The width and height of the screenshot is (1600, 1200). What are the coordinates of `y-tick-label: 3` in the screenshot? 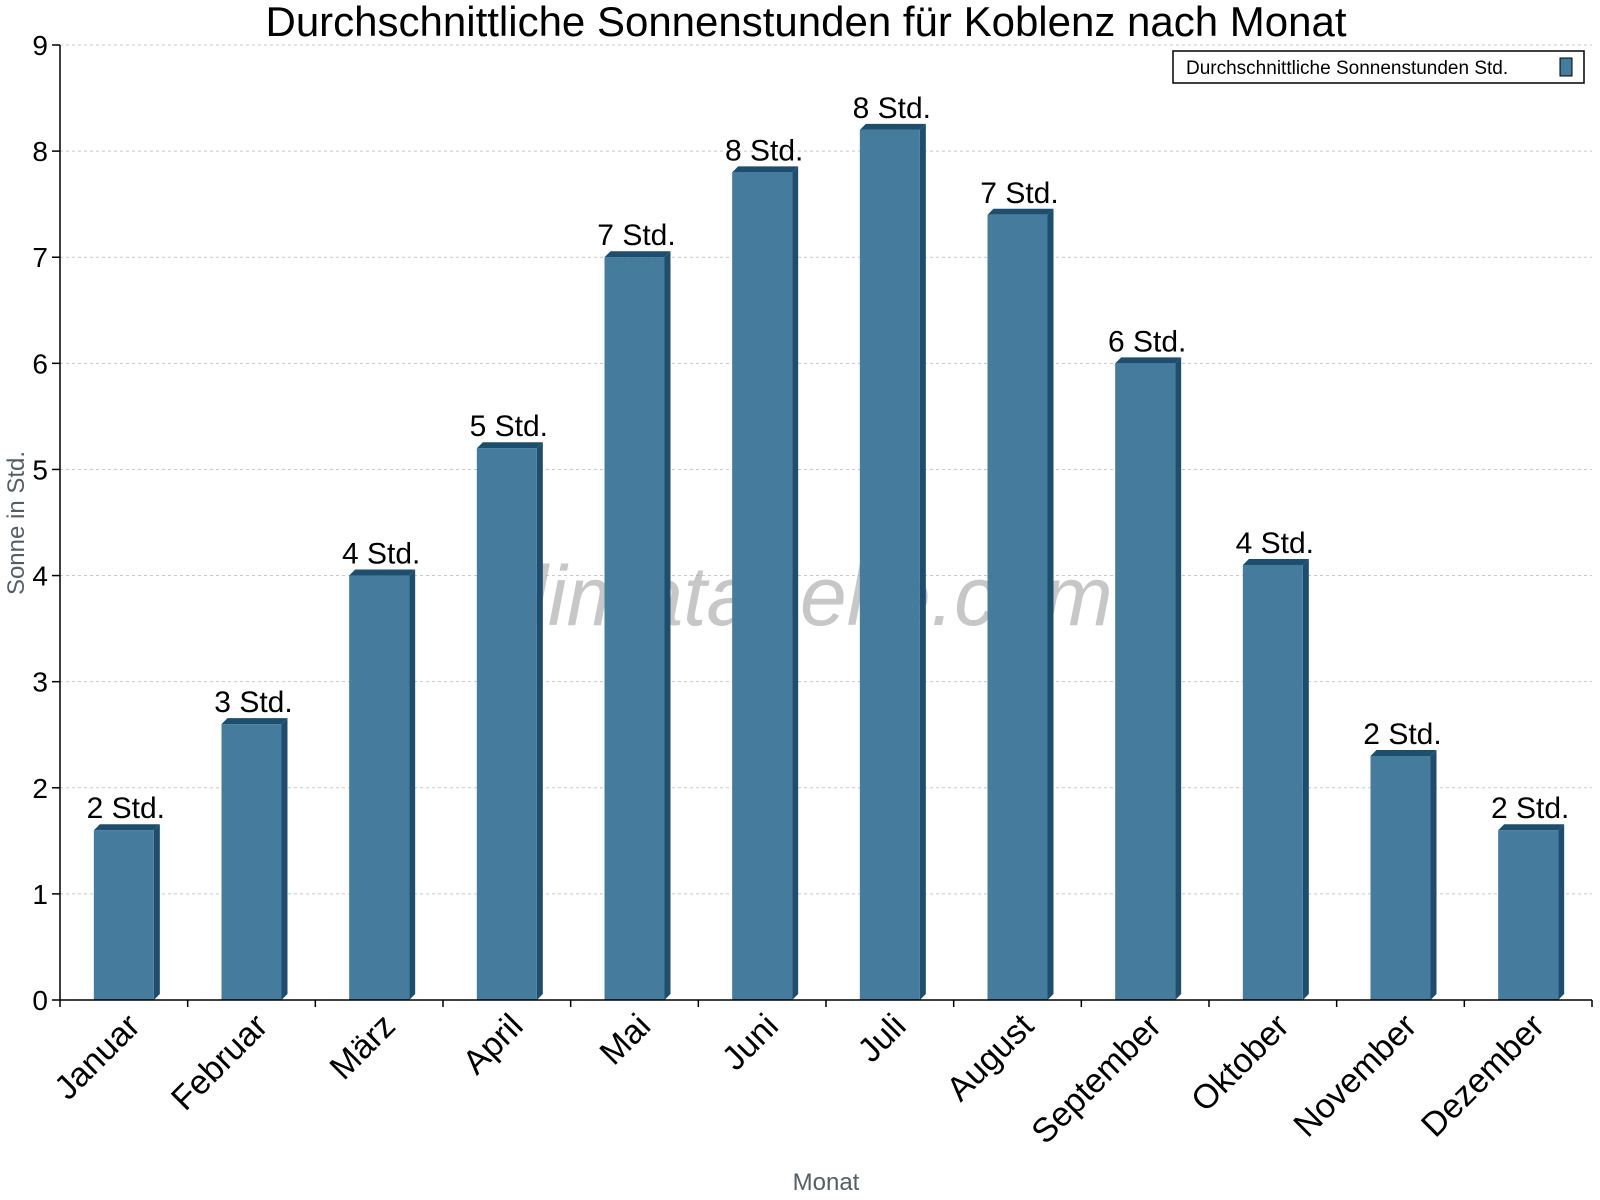 It's located at (40, 682).